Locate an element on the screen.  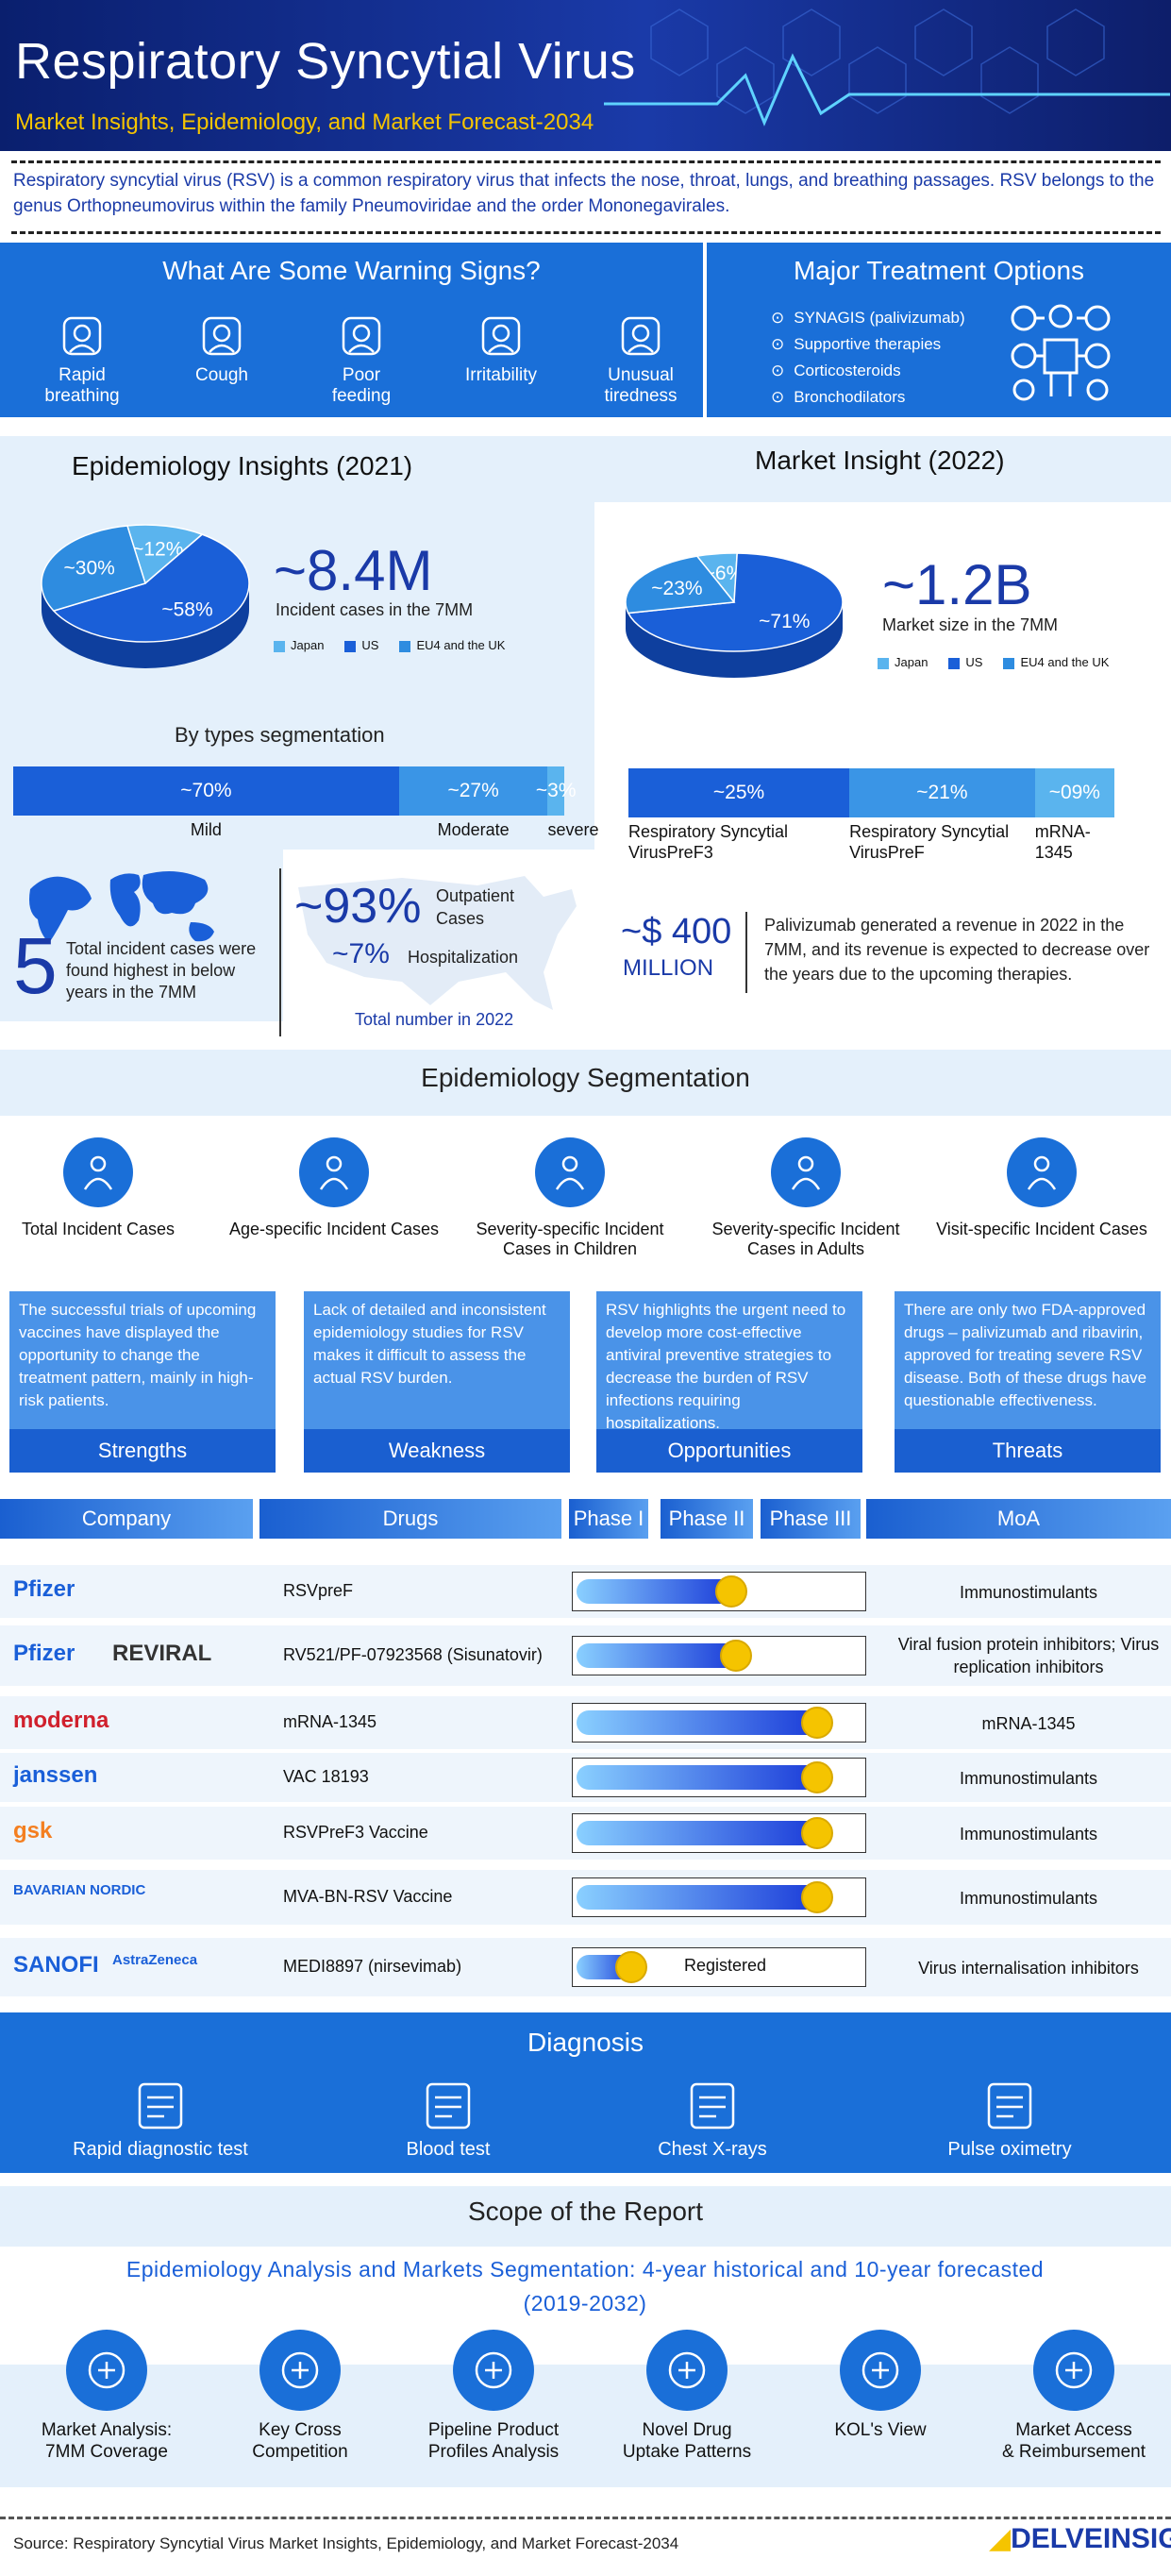
epi-legend: Japan US EU4 and the UK is located at coordinates (400, 645).